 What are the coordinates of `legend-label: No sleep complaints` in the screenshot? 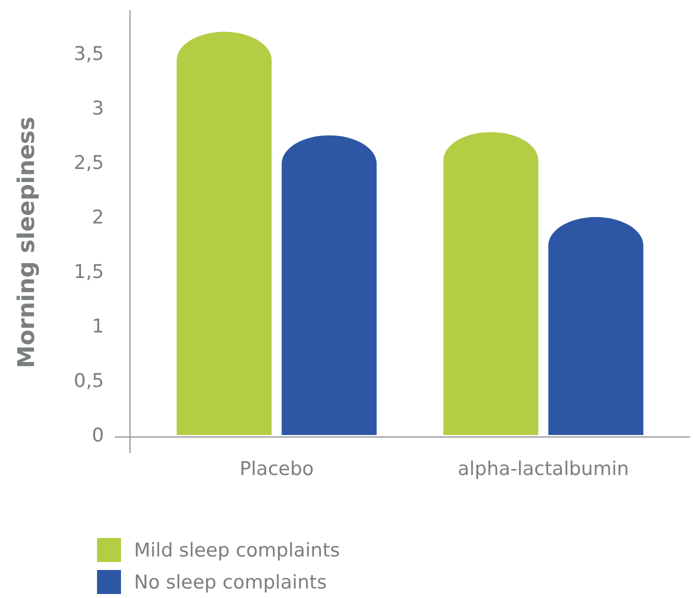 It's located at (230, 583).